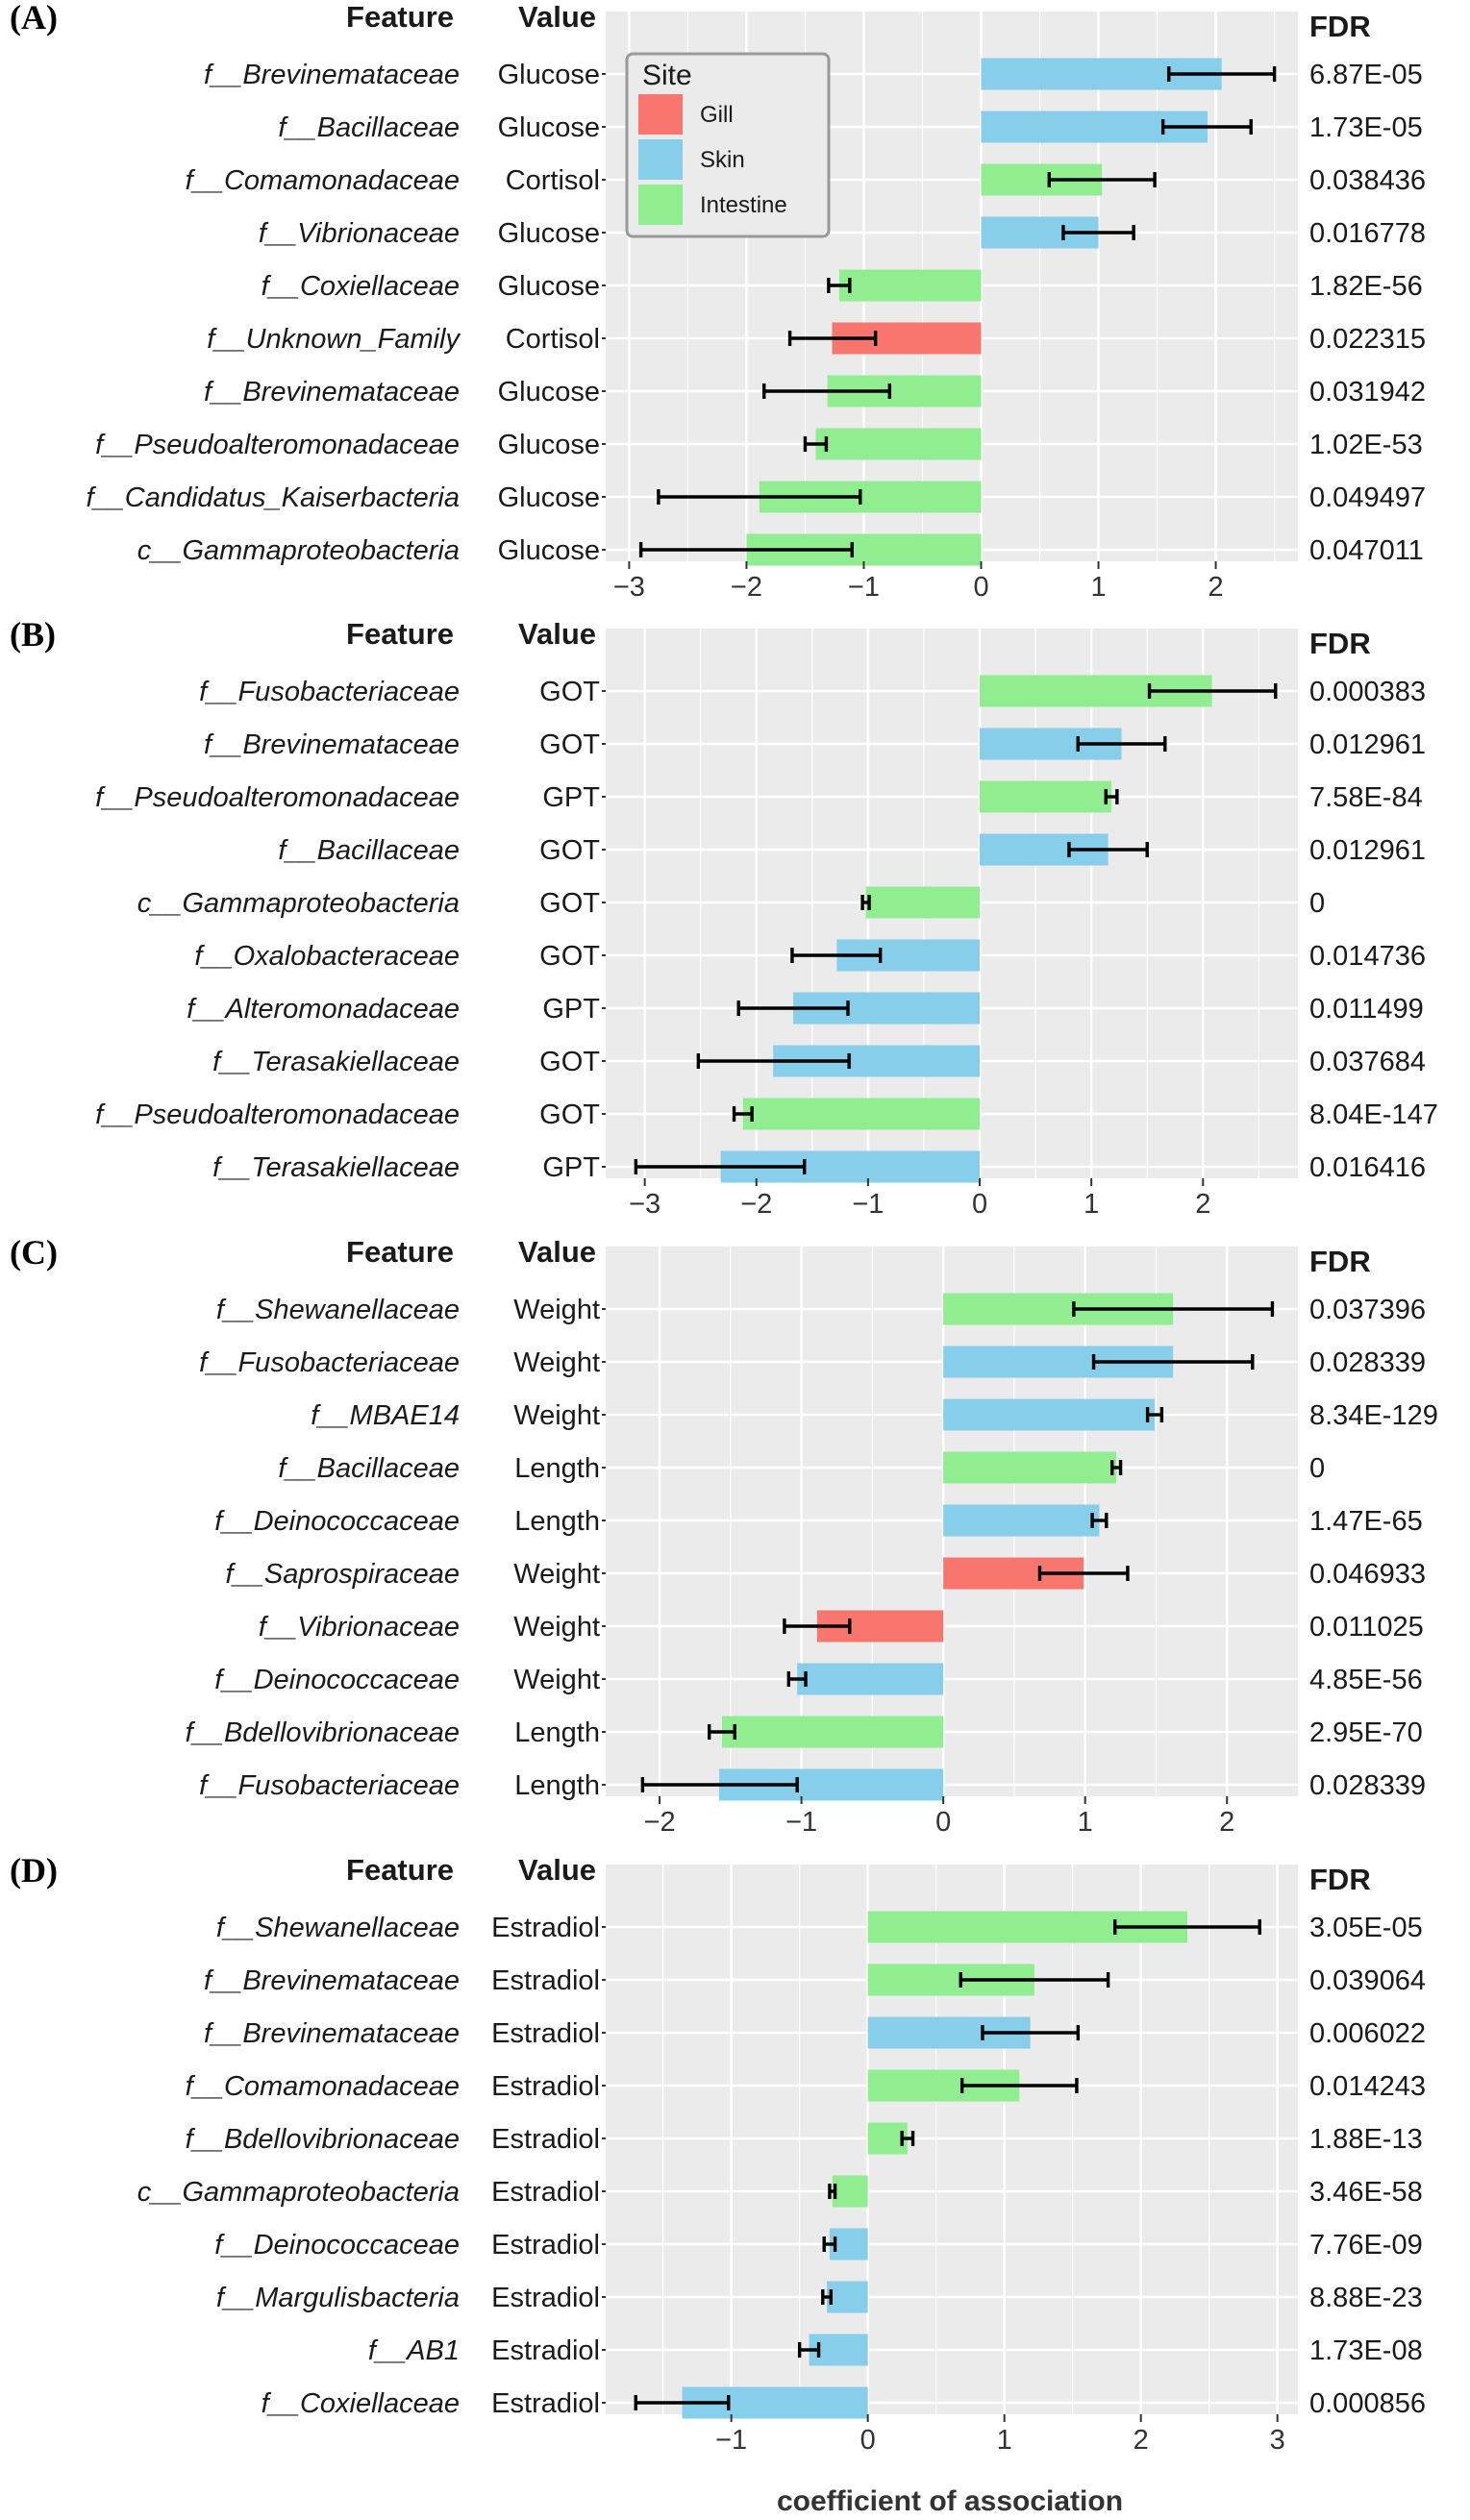 The image size is (1470, 2520). What do you see at coordinates (327, 957) in the screenshot?
I see `feature-label: f__Oxalobacteraceae` at bounding box center [327, 957].